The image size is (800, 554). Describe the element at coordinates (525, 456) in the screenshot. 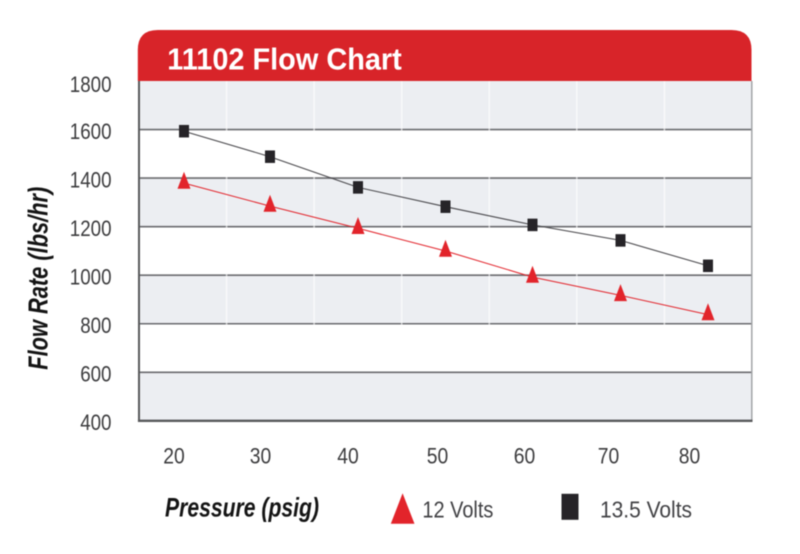

I see `svg-text: 60` at that location.